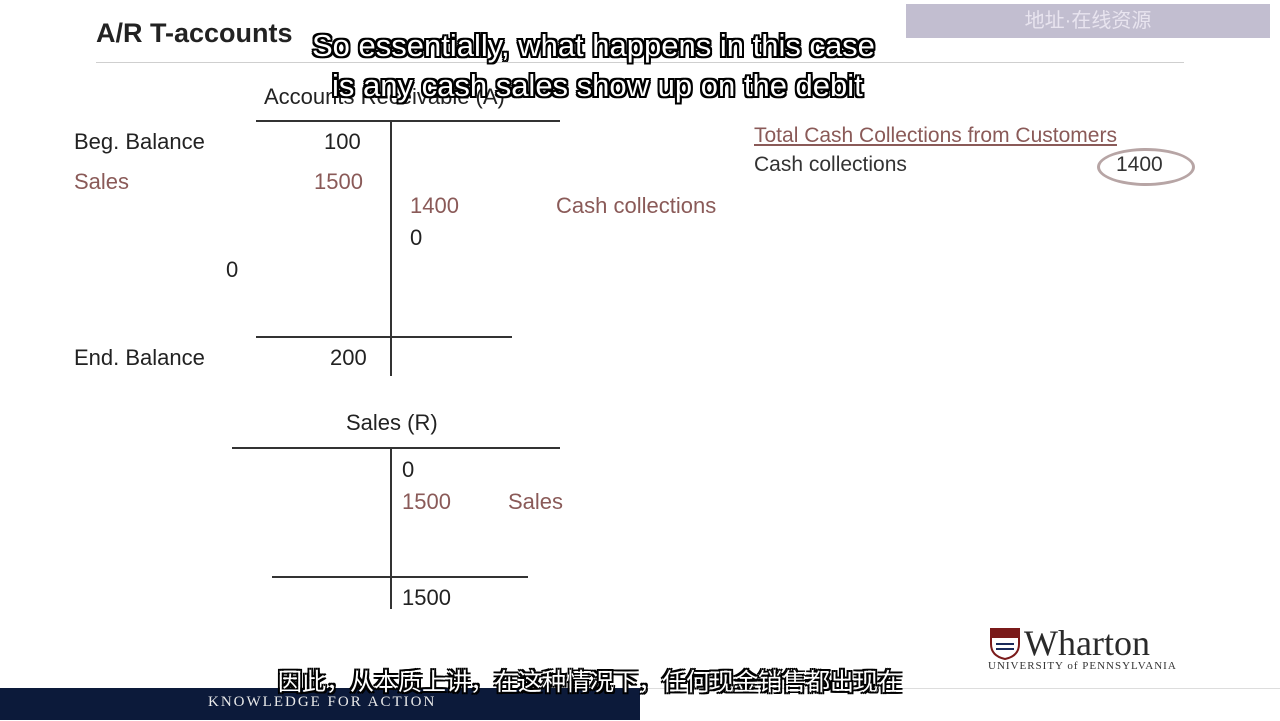  Describe the element at coordinates (640, 62) in the screenshot. I see `title-divider` at that location.